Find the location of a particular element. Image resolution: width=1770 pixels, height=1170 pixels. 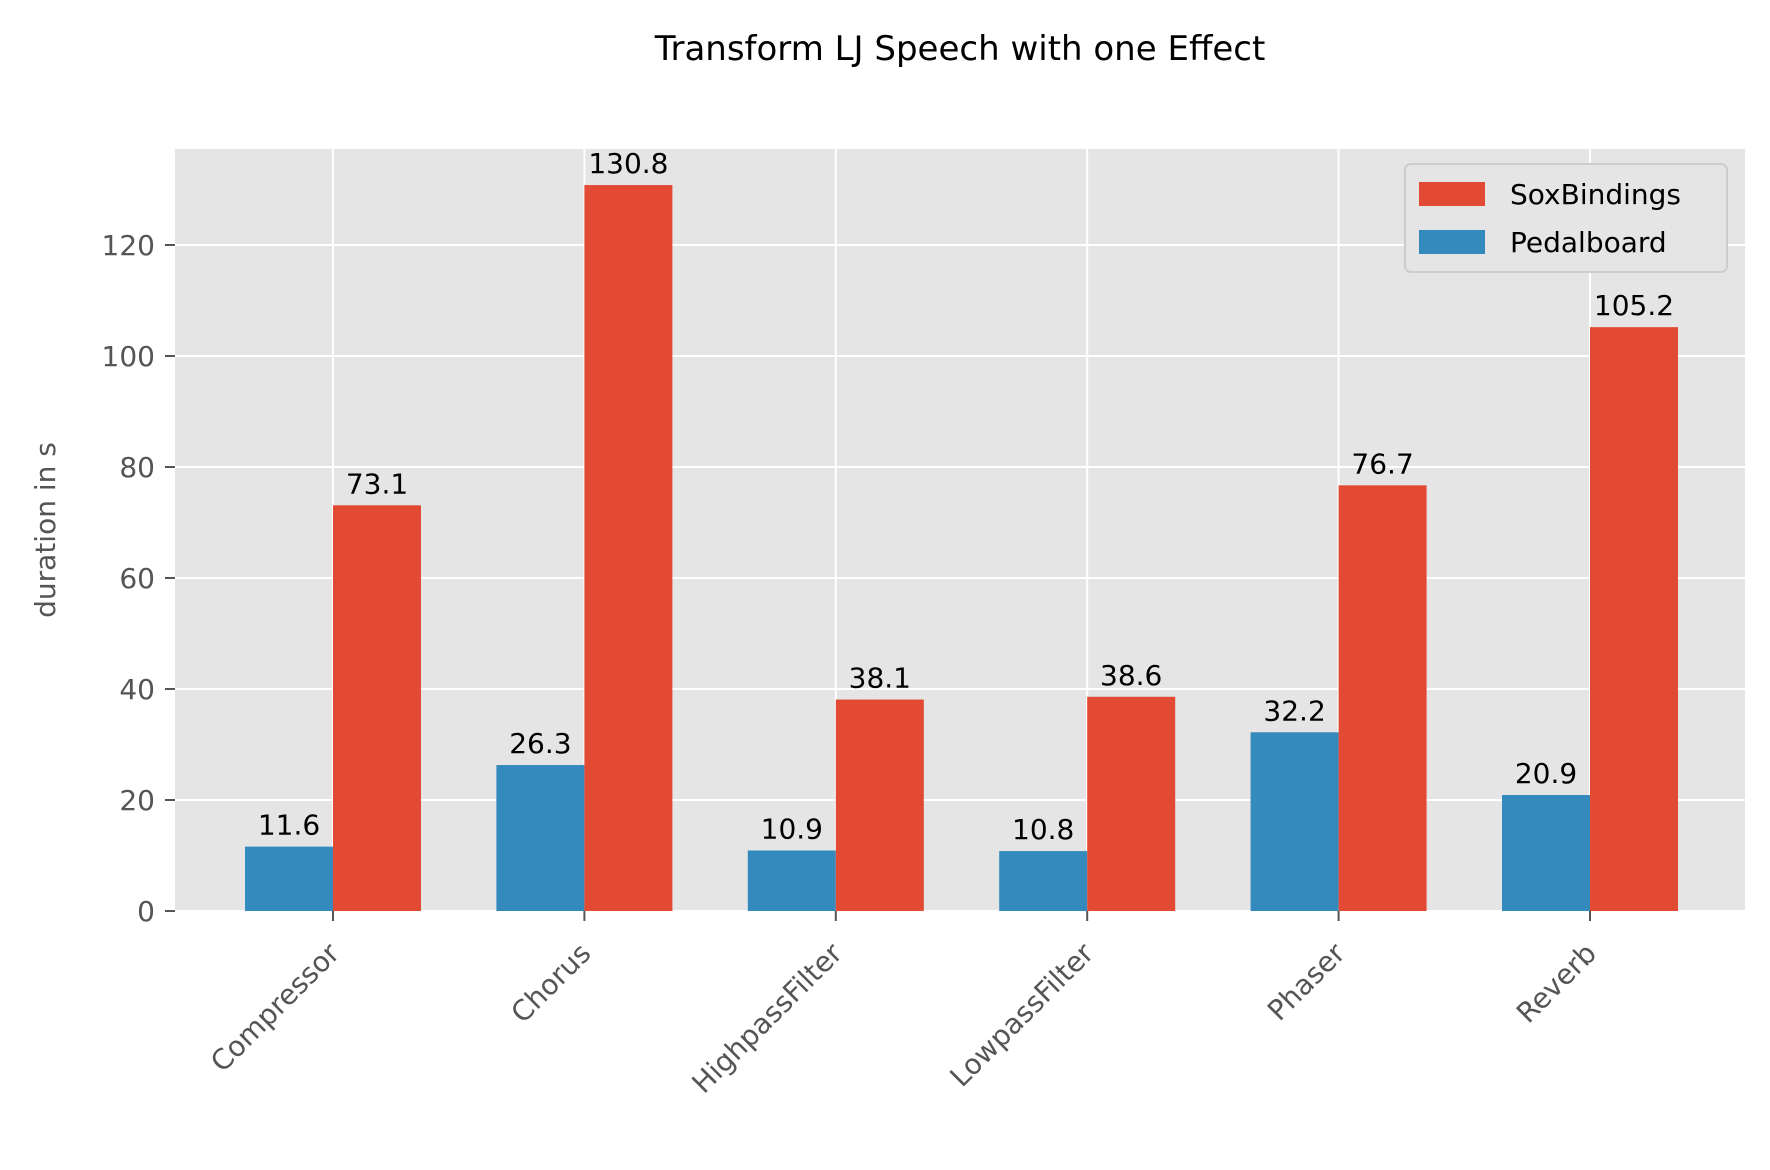

y-tick-label: 40 is located at coordinates (137, 689).